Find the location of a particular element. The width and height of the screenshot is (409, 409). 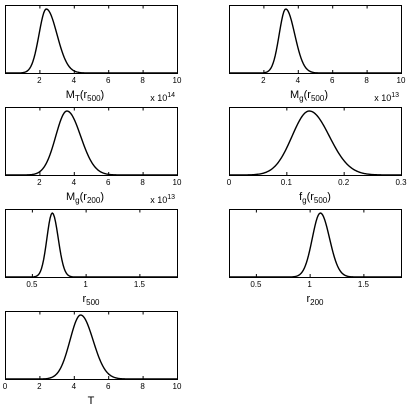

x-axis-label: r200 is located at coordinates (315, 300).